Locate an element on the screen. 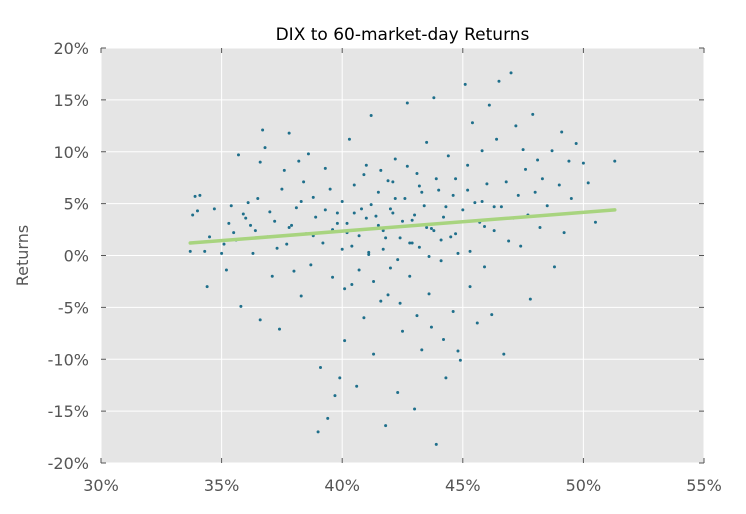  y-tick-label: -20% is located at coordinates (68, 463).